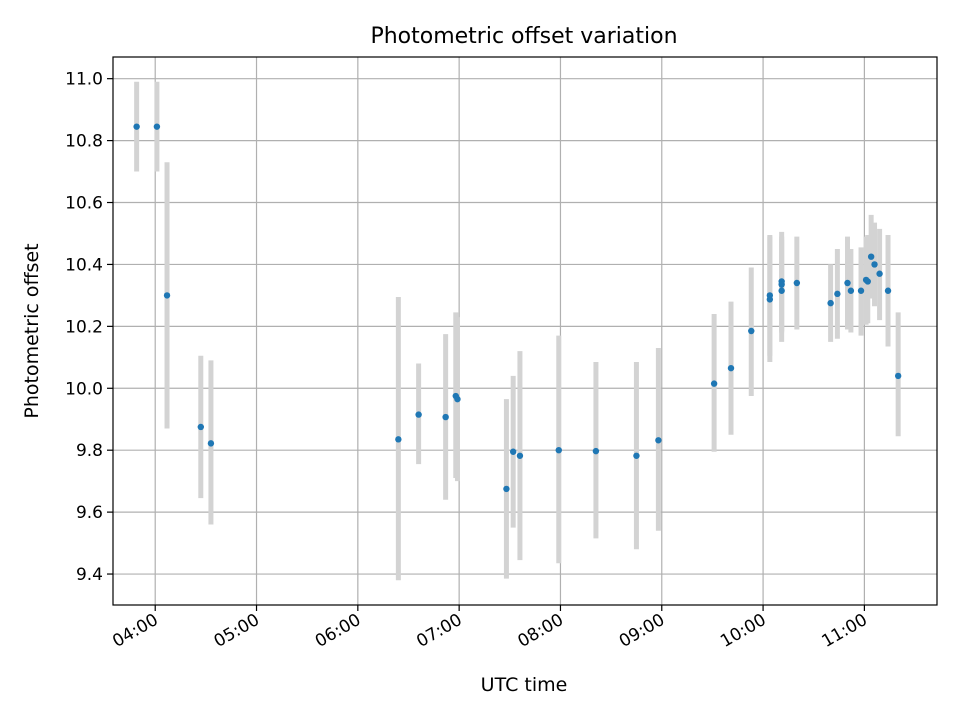  Describe the element at coordinates (89, 451) in the screenshot. I see `y-tick-label: 9.8` at that location.